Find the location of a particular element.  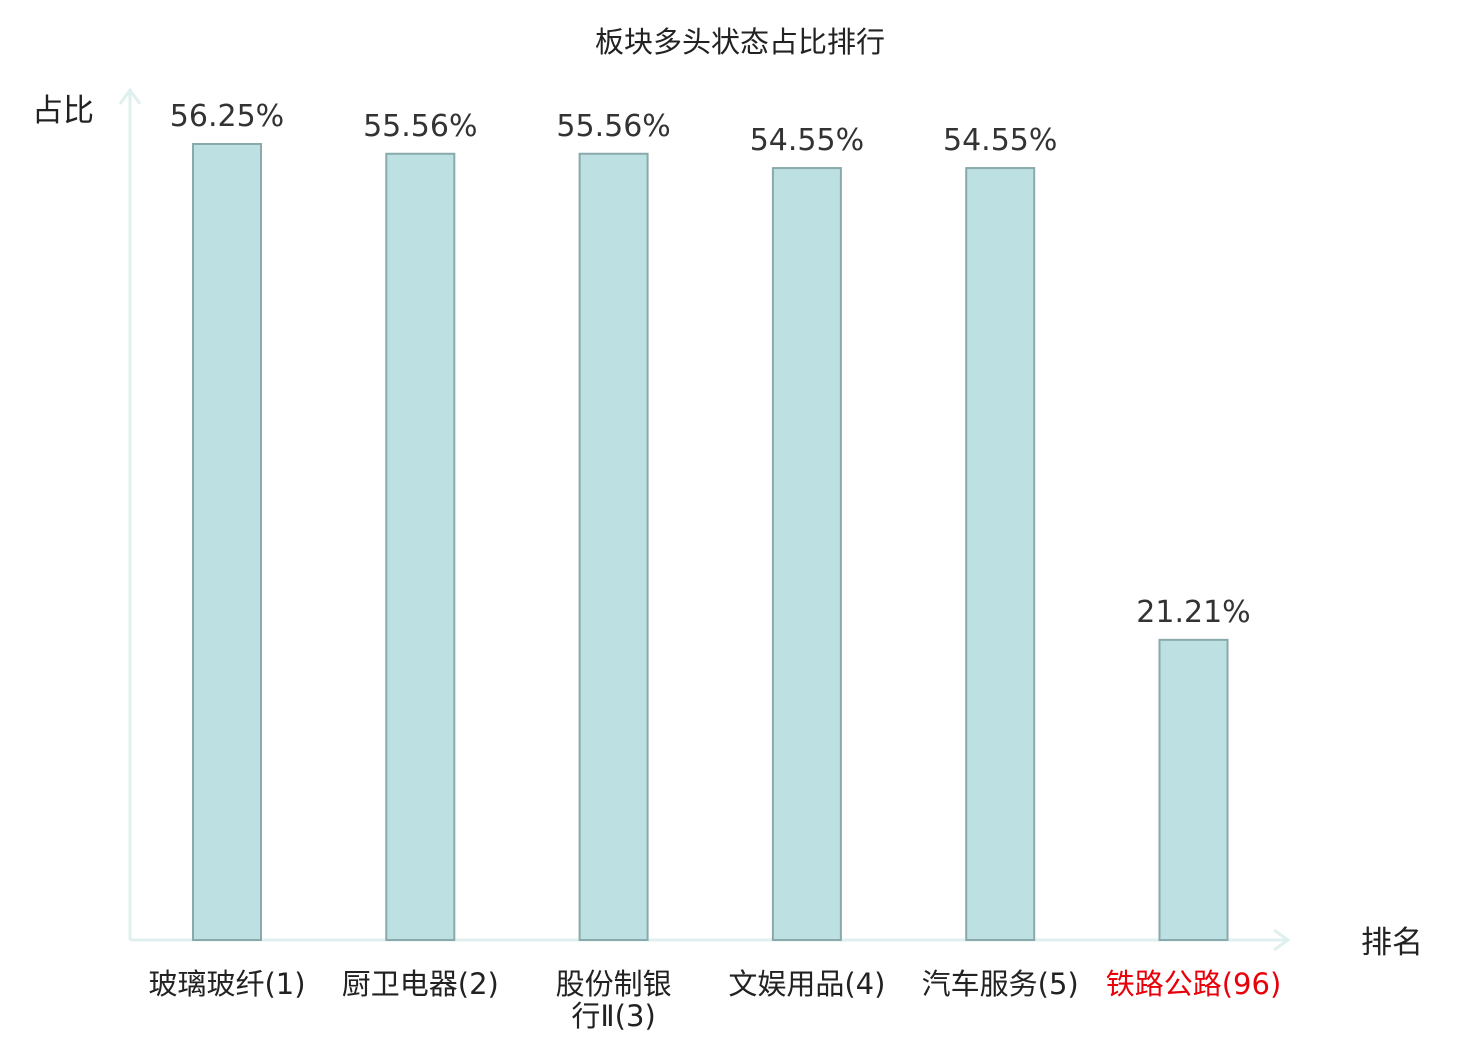

x-axis-arrow is located at coordinates (1282, 940).